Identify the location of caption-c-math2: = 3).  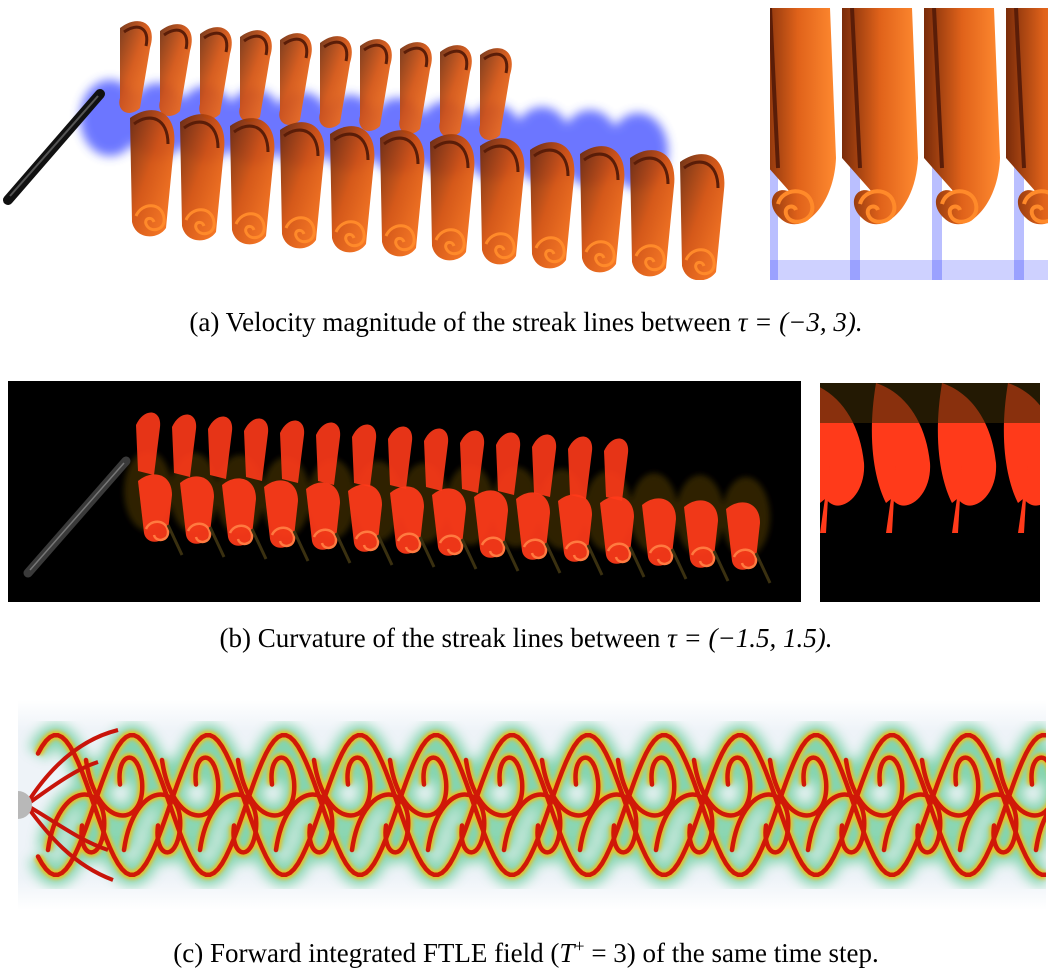
(610, 953).